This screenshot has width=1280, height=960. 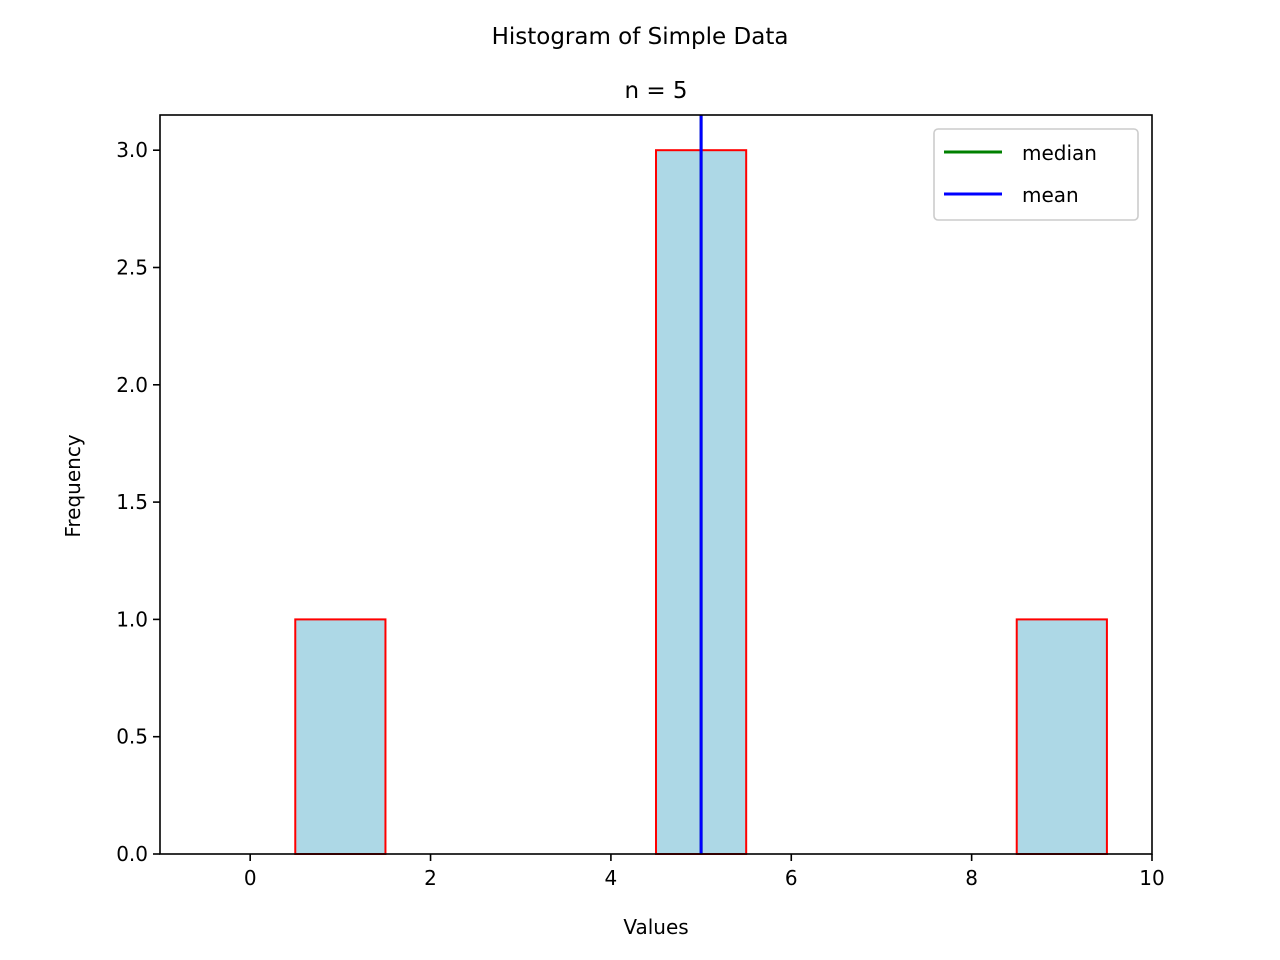 What do you see at coordinates (611, 878) in the screenshot?
I see `x-tick-label: 4` at bounding box center [611, 878].